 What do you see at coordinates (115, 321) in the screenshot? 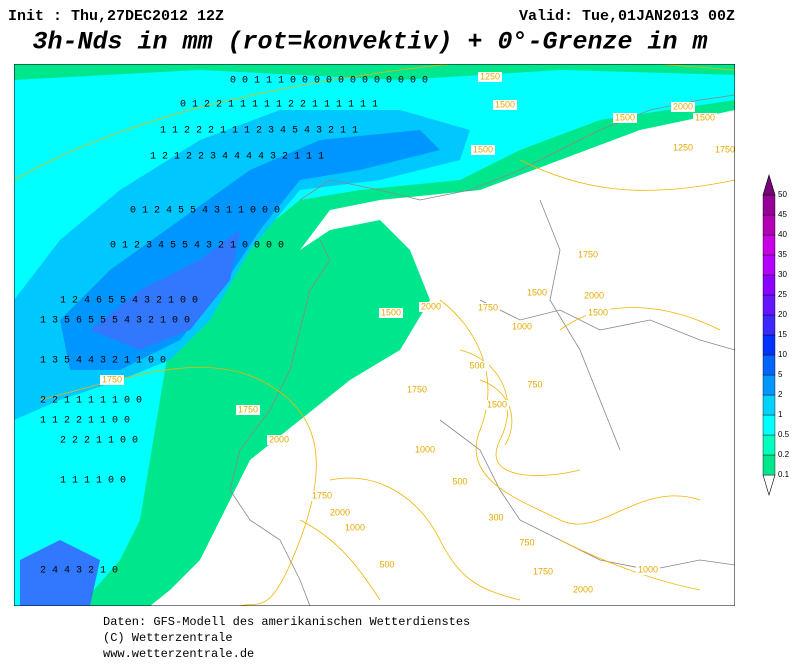
I see `precip-values: 1 3 5 6 5 5 5 4 3 2 1 0 0` at bounding box center [115, 321].